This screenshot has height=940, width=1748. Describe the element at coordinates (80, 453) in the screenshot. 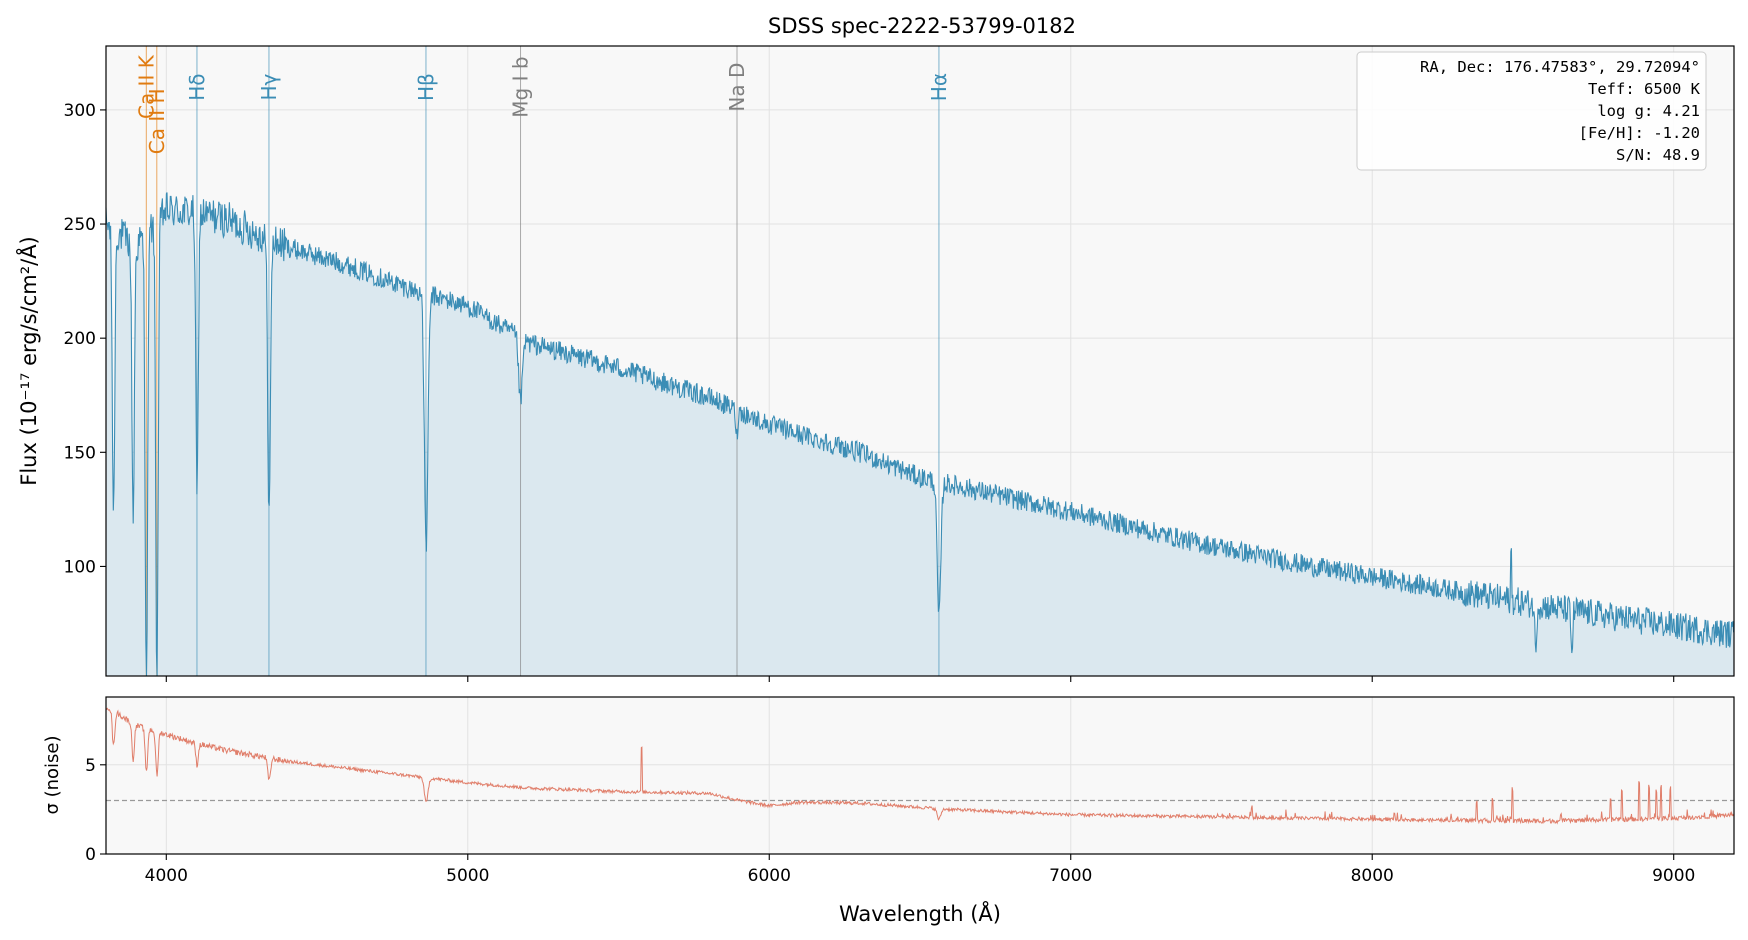

I see `y-tick-label: 150` at that location.